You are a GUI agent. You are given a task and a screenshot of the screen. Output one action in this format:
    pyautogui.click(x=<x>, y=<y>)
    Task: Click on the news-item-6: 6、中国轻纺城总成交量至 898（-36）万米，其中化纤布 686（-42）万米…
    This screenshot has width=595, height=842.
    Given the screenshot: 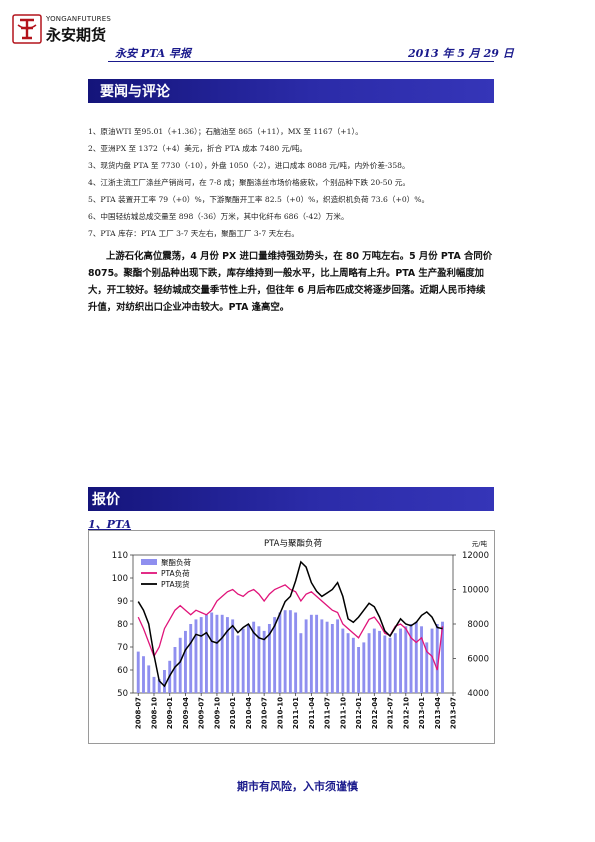 What is the action you would take?
    pyautogui.click(x=218, y=216)
    